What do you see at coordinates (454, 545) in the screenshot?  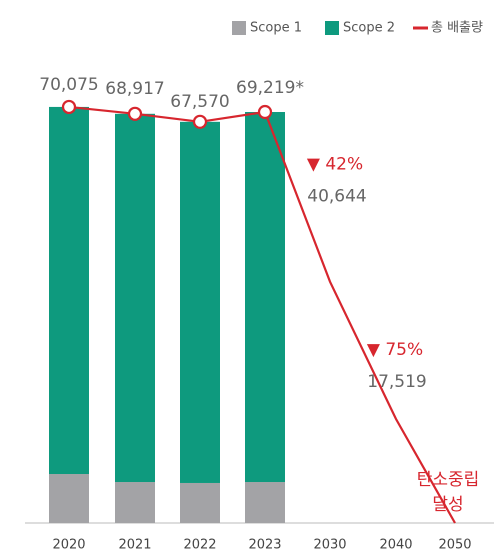 I see `x-tick-label: 2050` at bounding box center [454, 545].